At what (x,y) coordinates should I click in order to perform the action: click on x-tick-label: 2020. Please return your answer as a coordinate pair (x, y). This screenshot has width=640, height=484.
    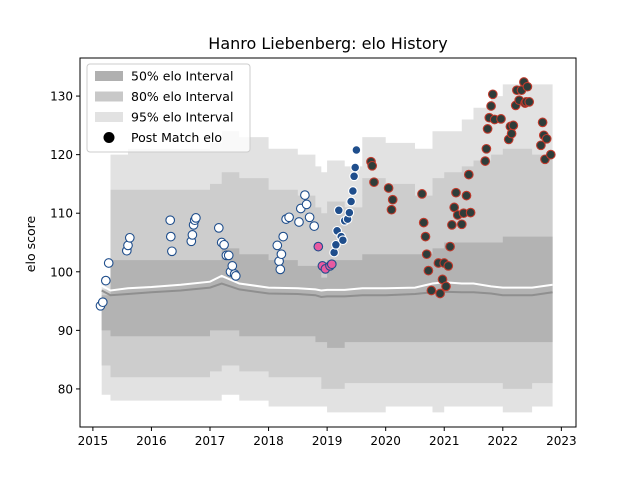
    Looking at the image, I should click on (385, 441).